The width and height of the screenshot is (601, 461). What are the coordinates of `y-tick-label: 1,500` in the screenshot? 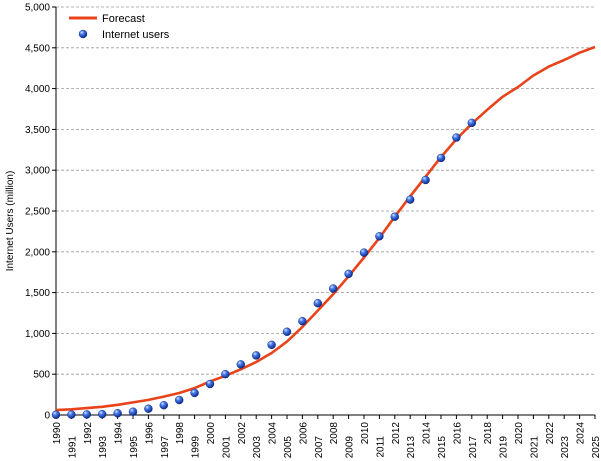 It's located at (37, 293).